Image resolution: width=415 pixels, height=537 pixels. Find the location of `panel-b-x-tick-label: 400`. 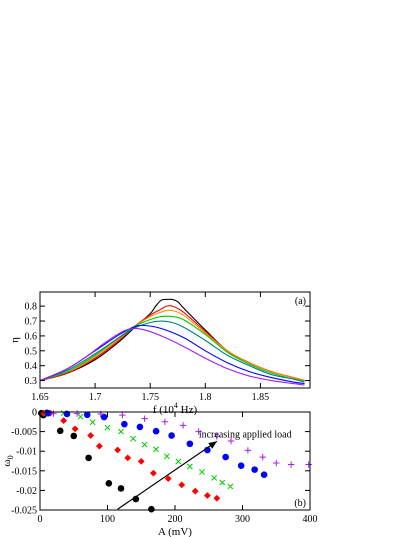

panel-b-x-tick-label: 400 is located at coordinates (310, 519).